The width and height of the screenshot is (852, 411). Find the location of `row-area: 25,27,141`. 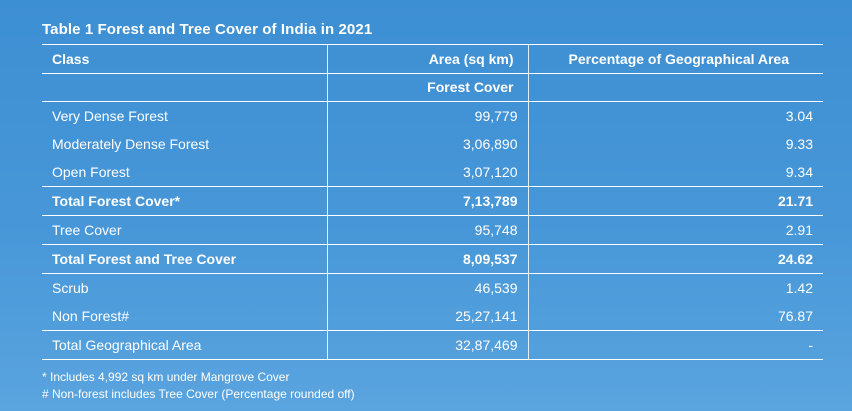

row-area: 25,27,141 is located at coordinates (427, 316).